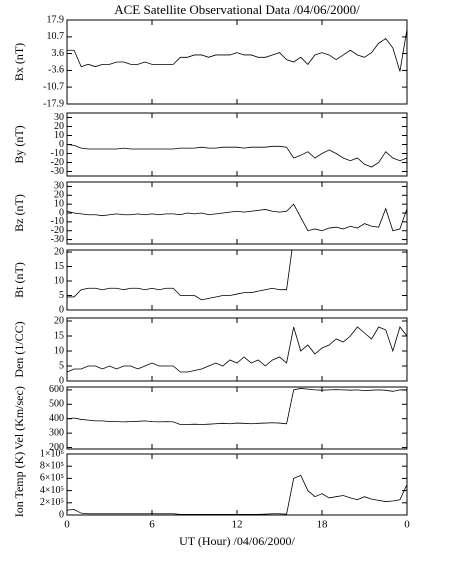  Describe the element at coordinates (58, 53) in the screenshot. I see `y-tick-label: 3.6` at that location.